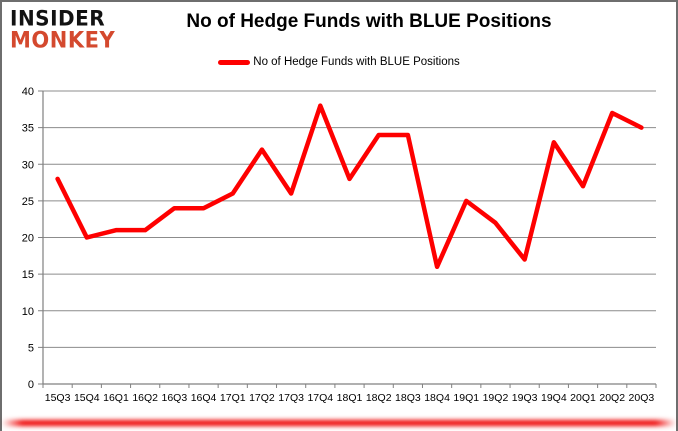  Describe the element at coordinates (28, 92) in the screenshot. I see `y-axis-tick-label: 40` at that location.